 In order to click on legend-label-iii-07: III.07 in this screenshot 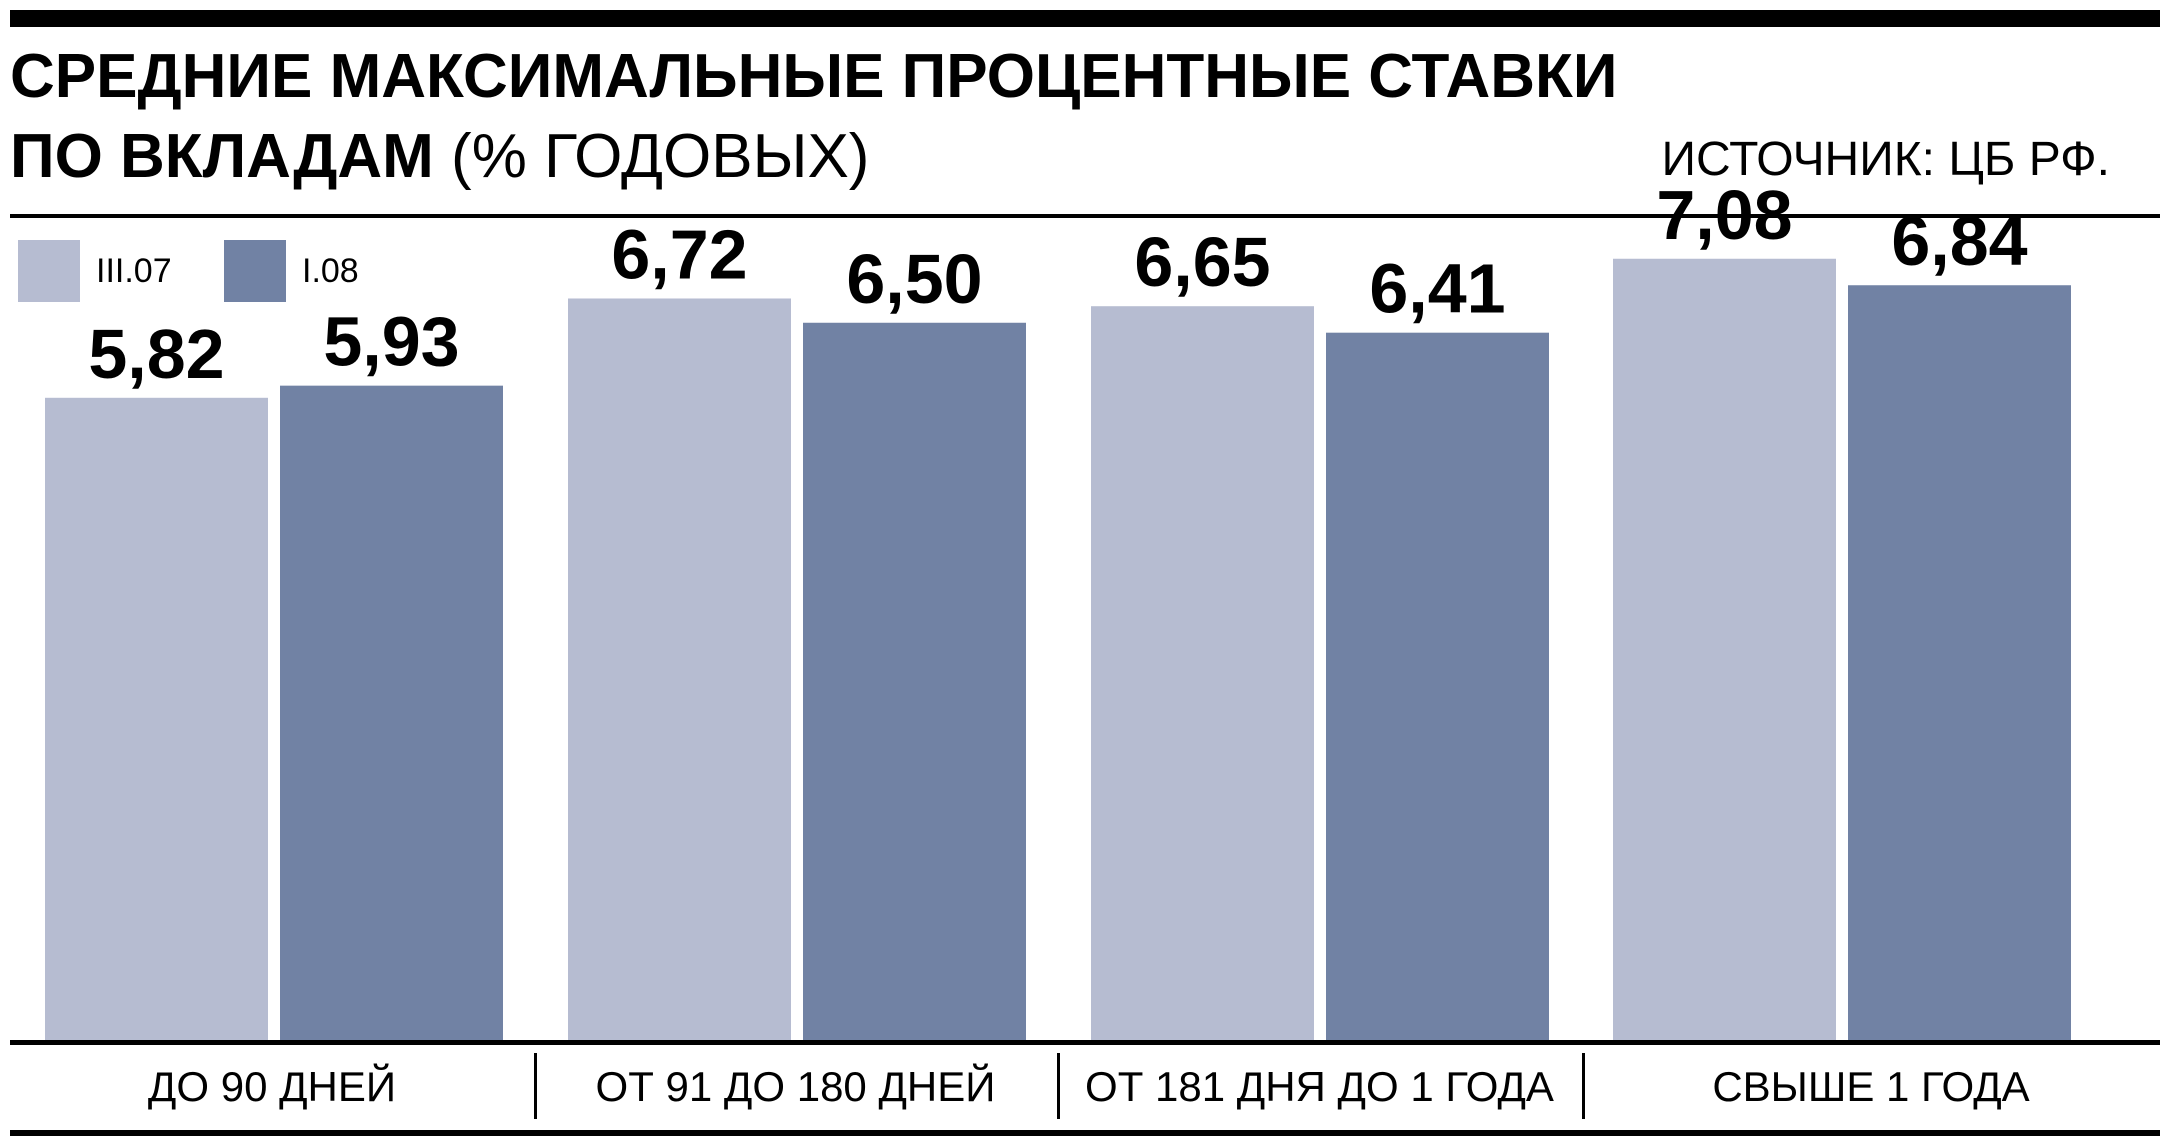, I will do `click(134, 271)`.